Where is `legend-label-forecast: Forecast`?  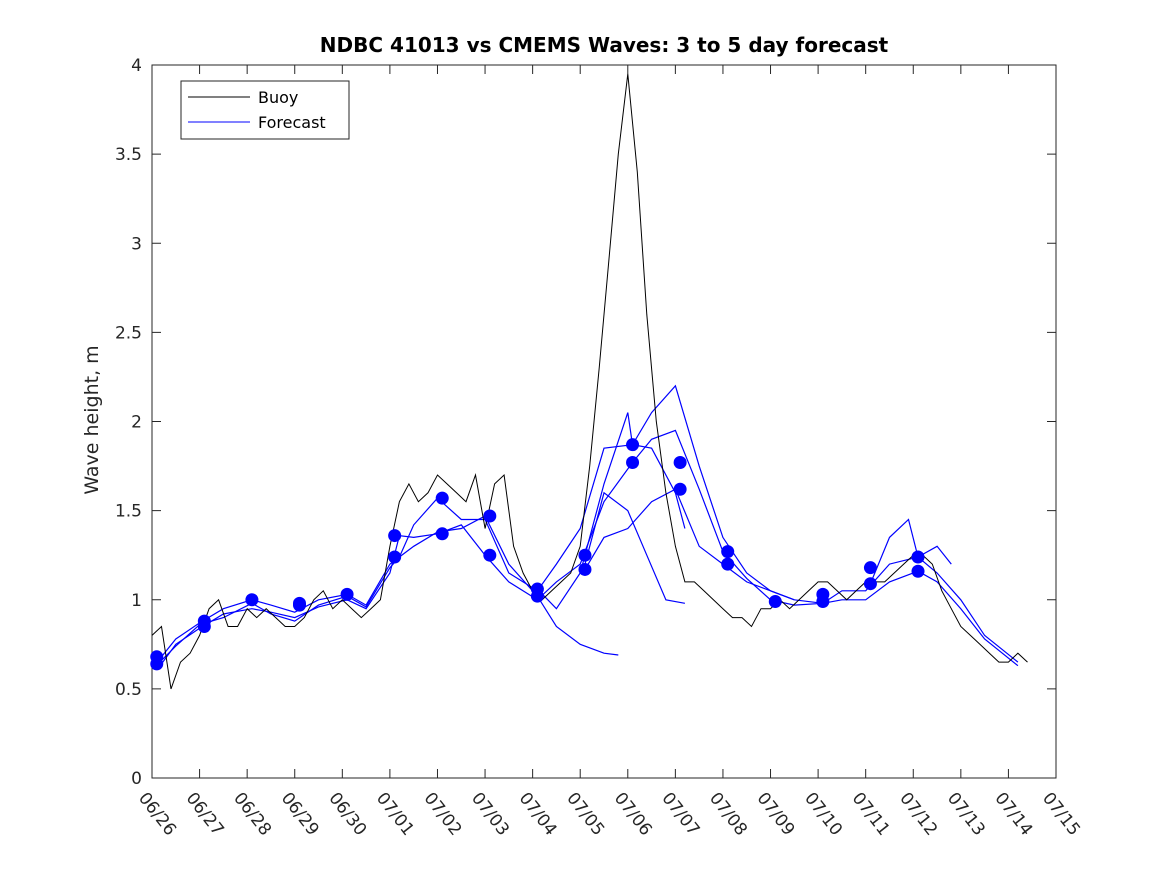
legend-label-forecast: Forecast is located at coordinates (292, 122).